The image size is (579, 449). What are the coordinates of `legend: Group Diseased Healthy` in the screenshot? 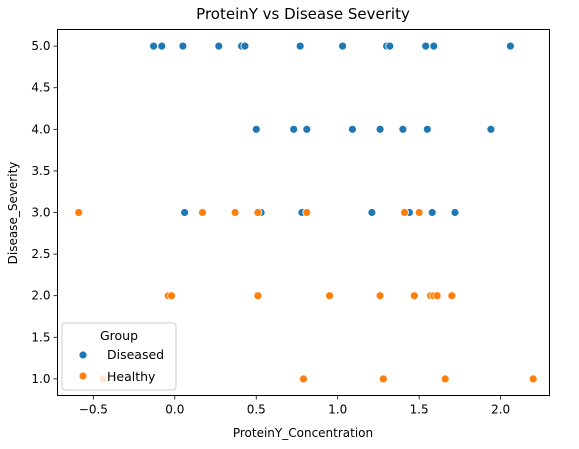 It's located at (119, 356).